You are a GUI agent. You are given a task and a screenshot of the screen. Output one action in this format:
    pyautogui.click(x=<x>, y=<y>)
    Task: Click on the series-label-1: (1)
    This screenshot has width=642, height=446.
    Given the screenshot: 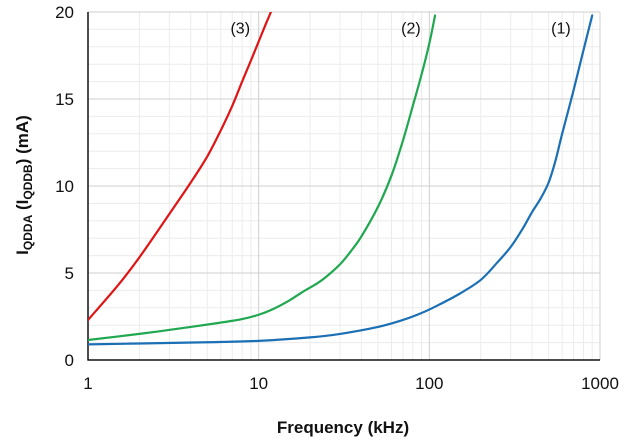 What is the action you would take?
    pyautogui.click(x=561, y=29)
    